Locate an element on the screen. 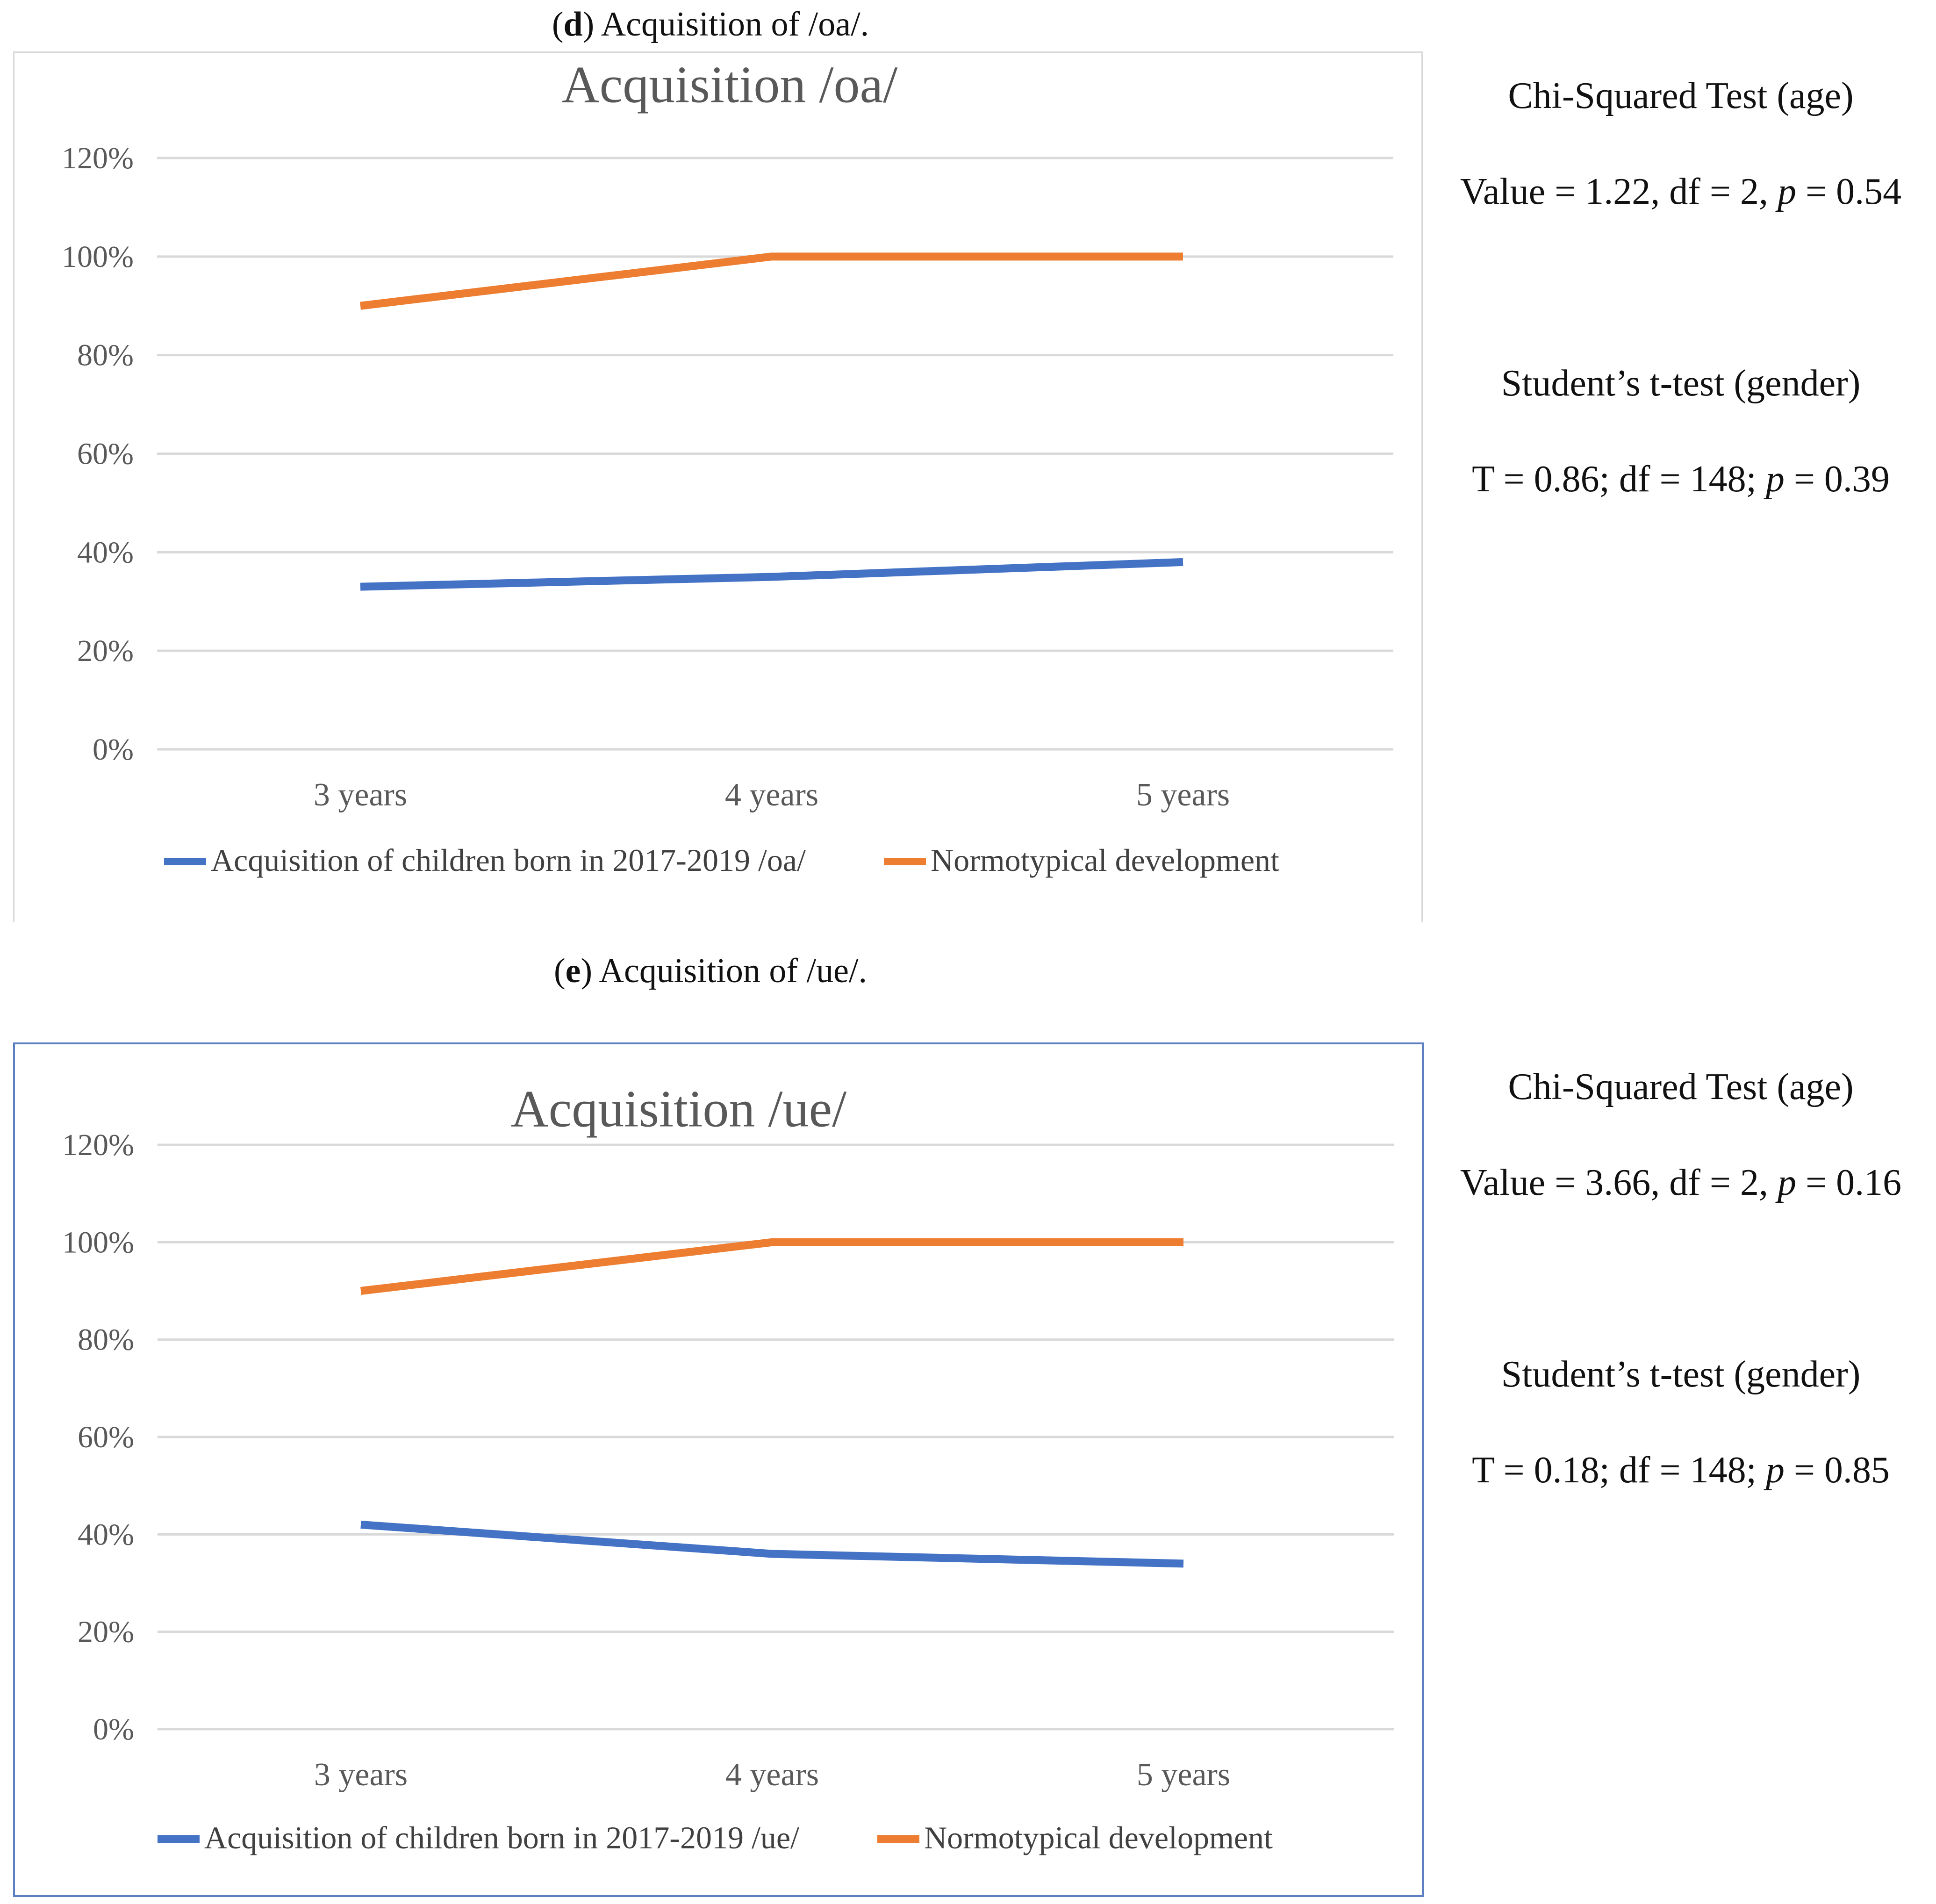 The height and width of the screenshot is (1904, 1936). caption-e: (e) Acquisition of /ue/. is located at coordinates (710, 971).